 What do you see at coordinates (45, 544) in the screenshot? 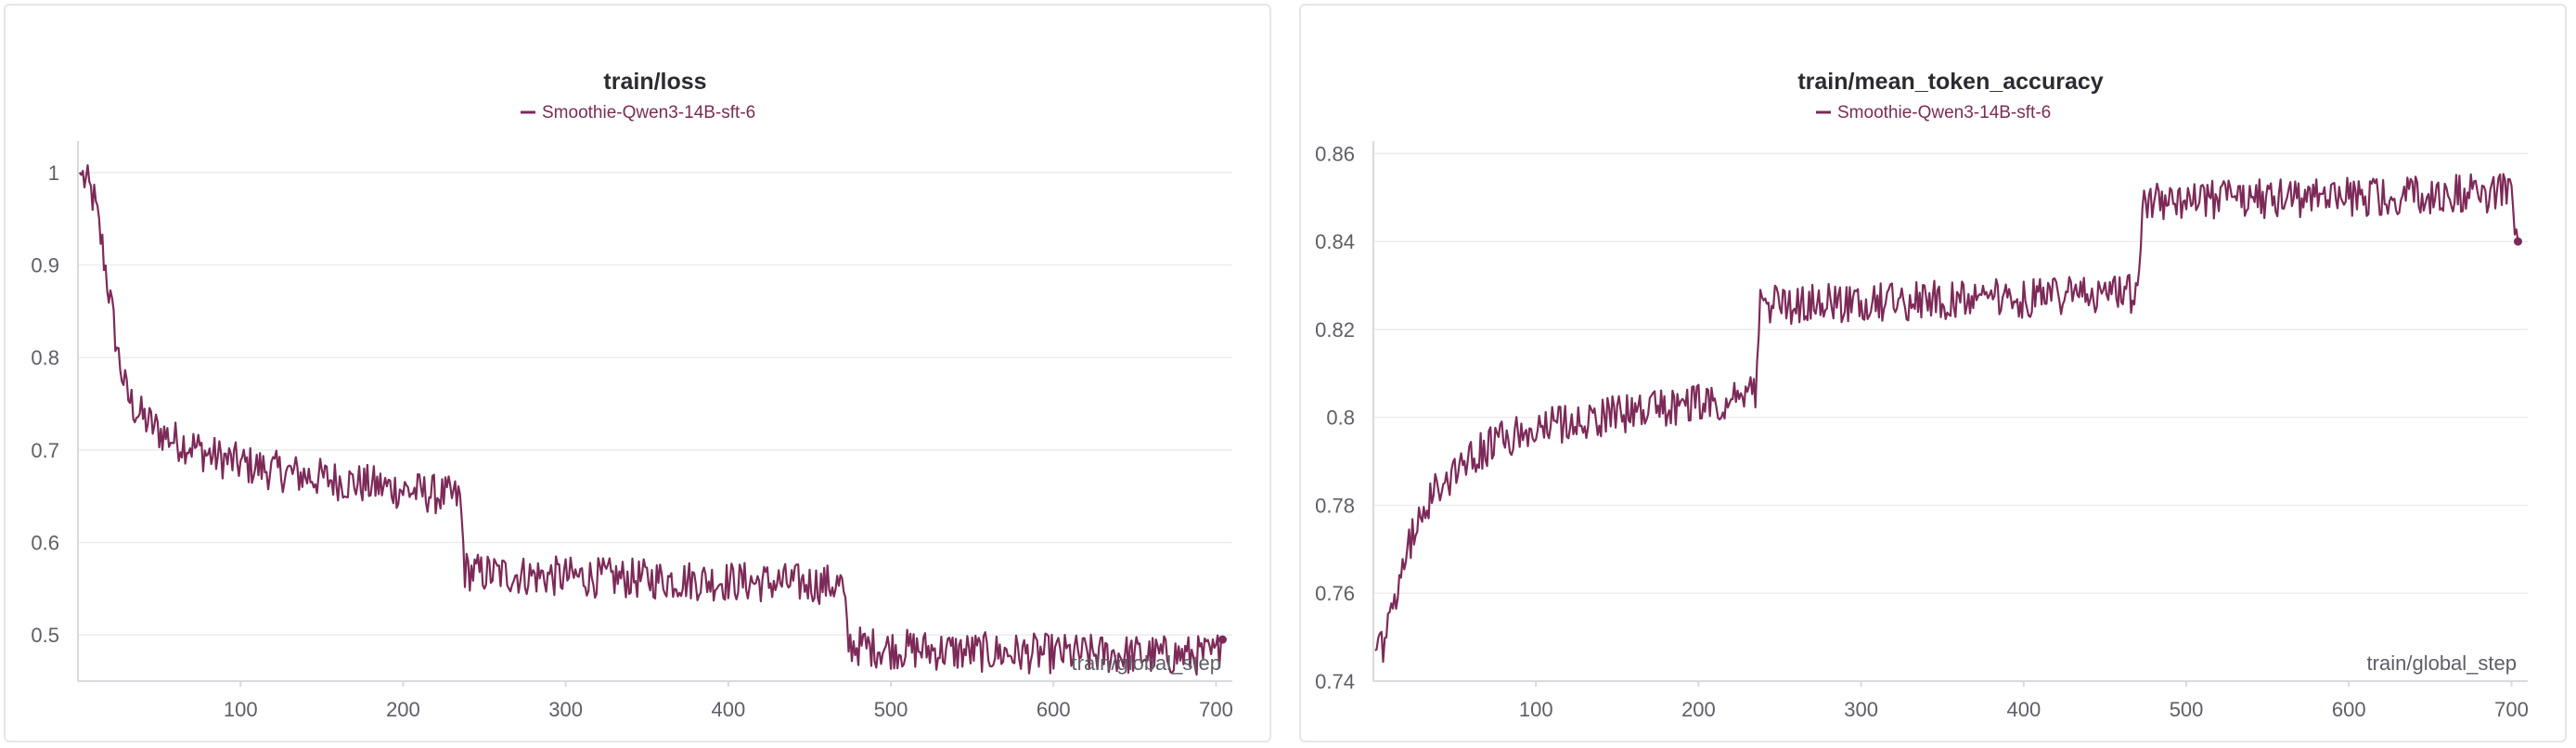
I see `y-tick-label: 0.6` at bounding box center [45, 544].